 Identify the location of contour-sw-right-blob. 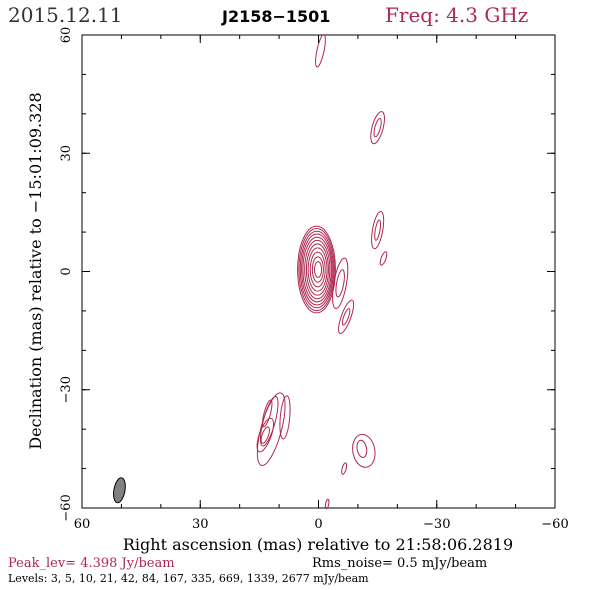
(285, 417).